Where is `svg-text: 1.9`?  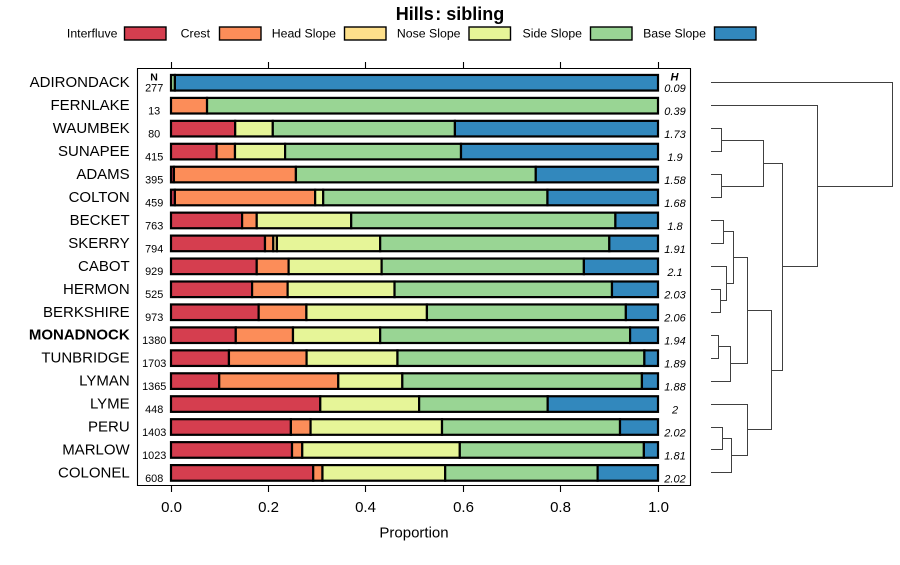
svg-text: 1.9 is located at coordinates (674, 158).